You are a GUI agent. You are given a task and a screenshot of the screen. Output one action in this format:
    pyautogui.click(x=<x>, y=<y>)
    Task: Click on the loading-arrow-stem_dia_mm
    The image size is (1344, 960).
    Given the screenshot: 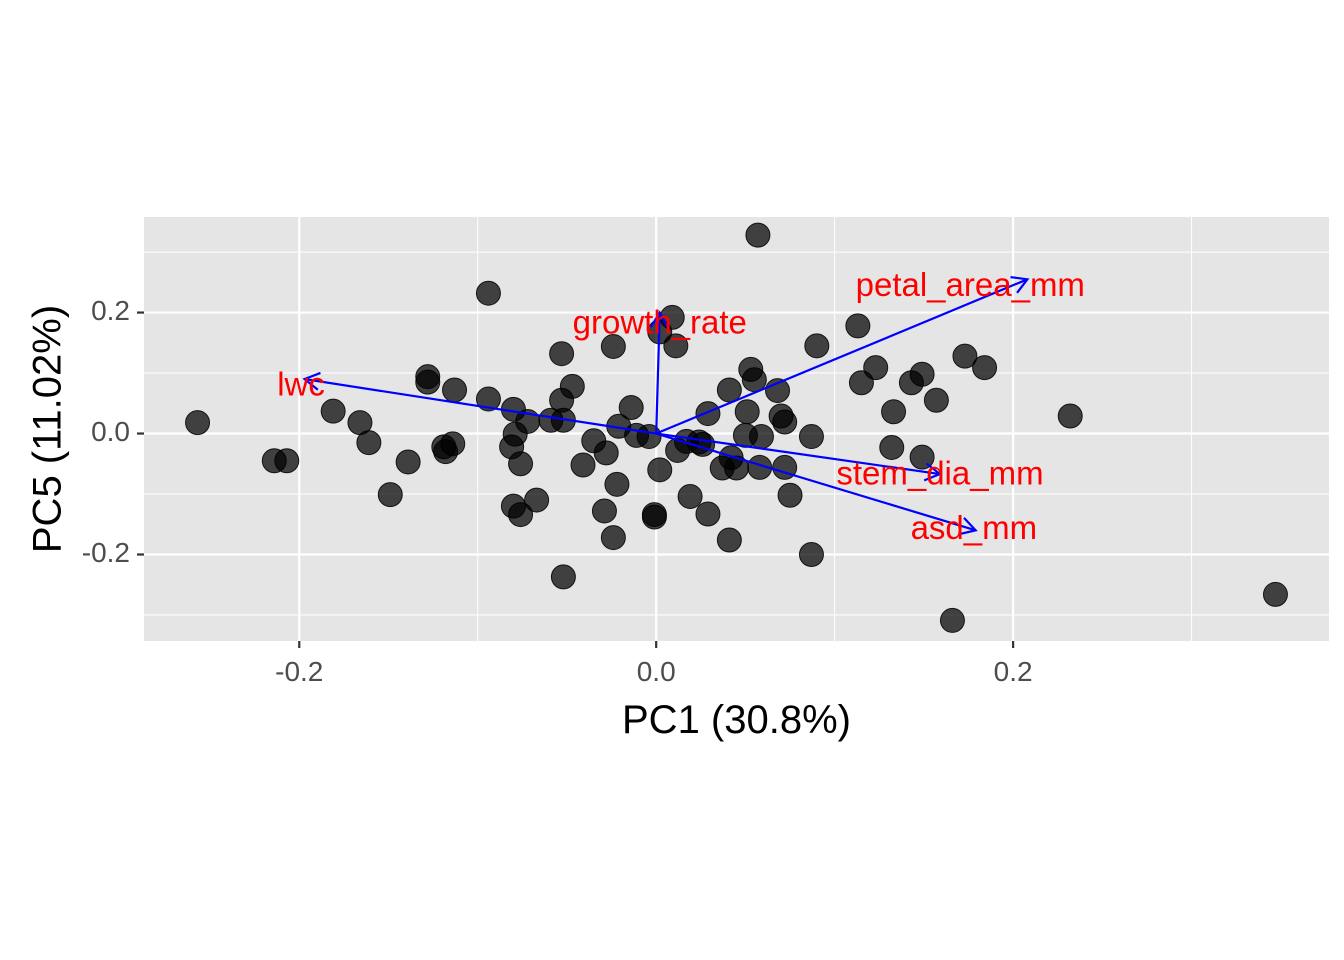 What is the action you would take?
    pyautogui.click(x=798, y=454)
    